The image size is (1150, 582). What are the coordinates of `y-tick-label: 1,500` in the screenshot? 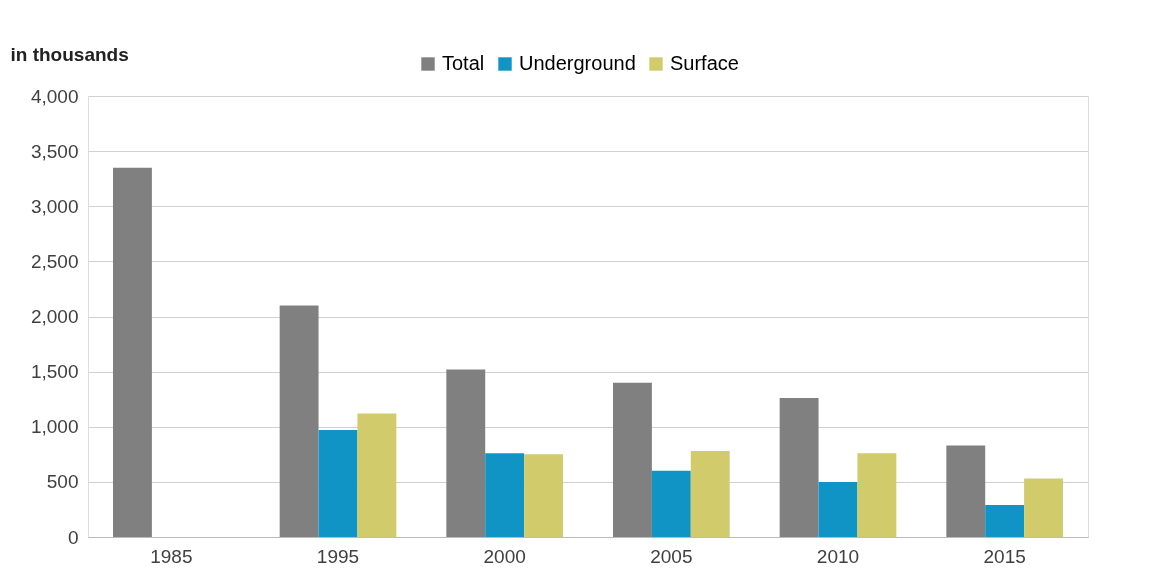 It's located at (54, 372).